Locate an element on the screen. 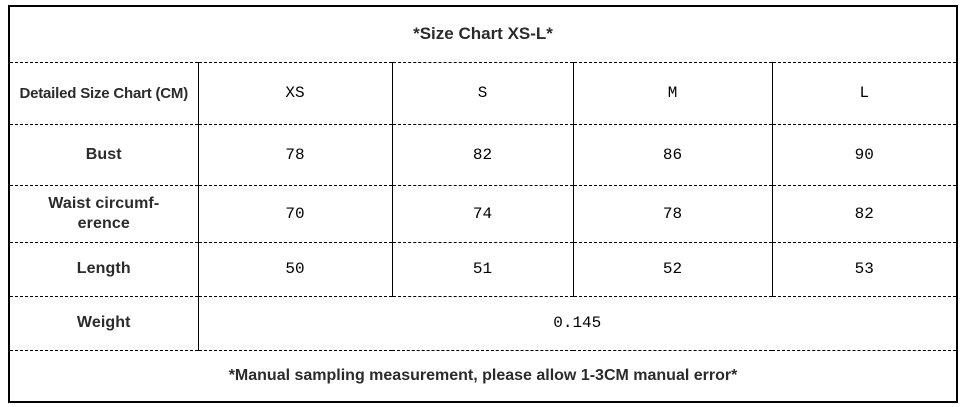 This screenshot has width=963, height=407. chart-title: *Size Chart XS-L* is located at coordinates (483, 34).